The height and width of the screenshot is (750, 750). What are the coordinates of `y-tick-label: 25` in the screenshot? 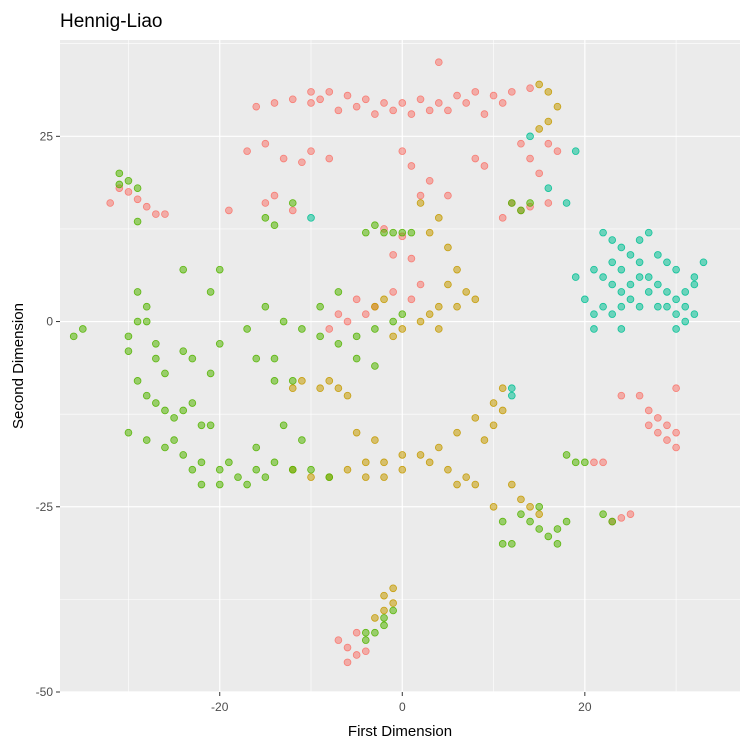 It's located at (47, 136).